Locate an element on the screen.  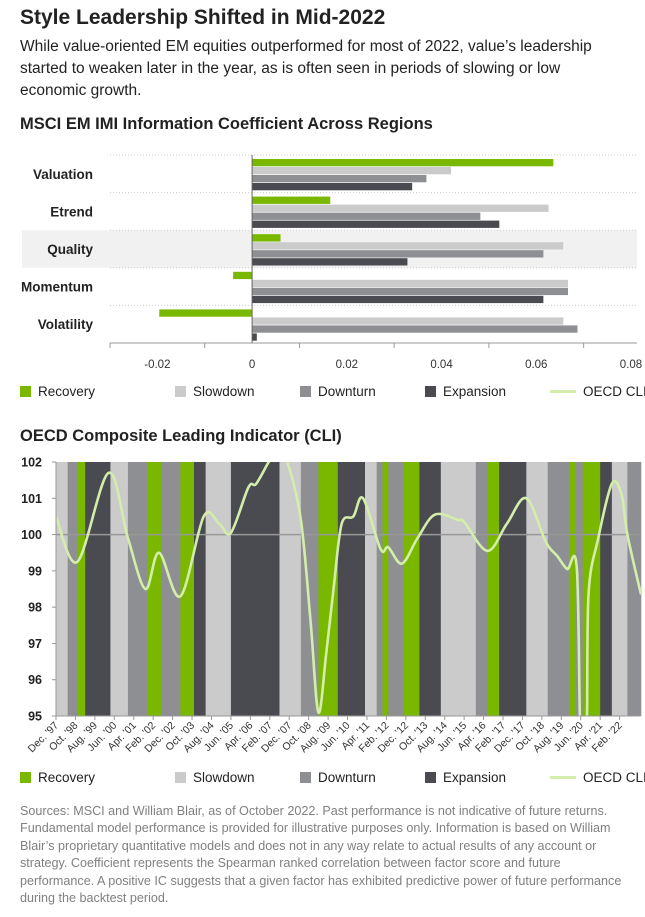
y-tick-label: 96 is located at coordinates (35, 680).